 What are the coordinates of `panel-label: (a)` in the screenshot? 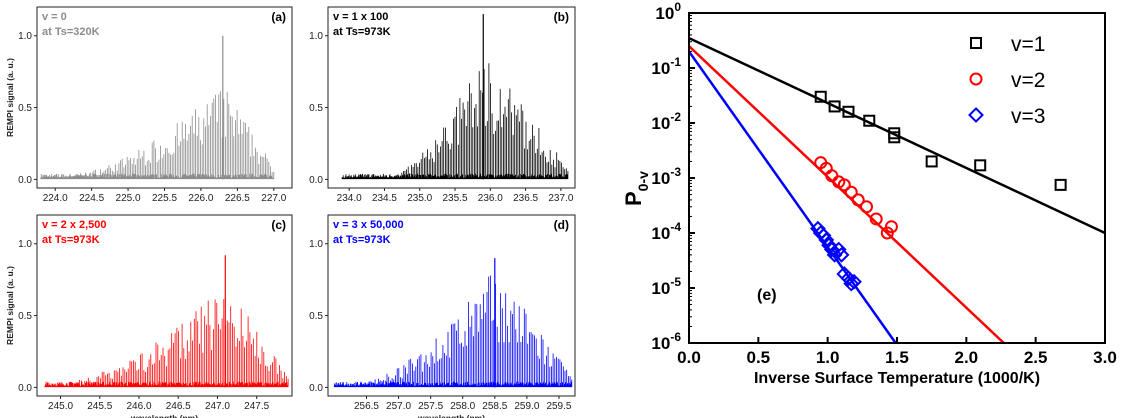 It's located at (278, 17).